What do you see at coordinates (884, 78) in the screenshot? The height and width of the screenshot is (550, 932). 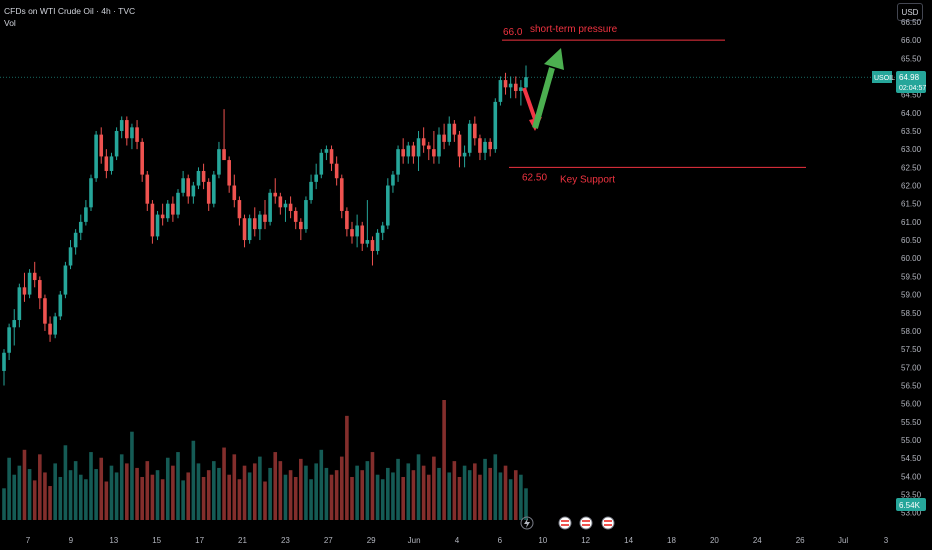 I see `symbol-tag: USOIL` at bounding box center [884, 78].